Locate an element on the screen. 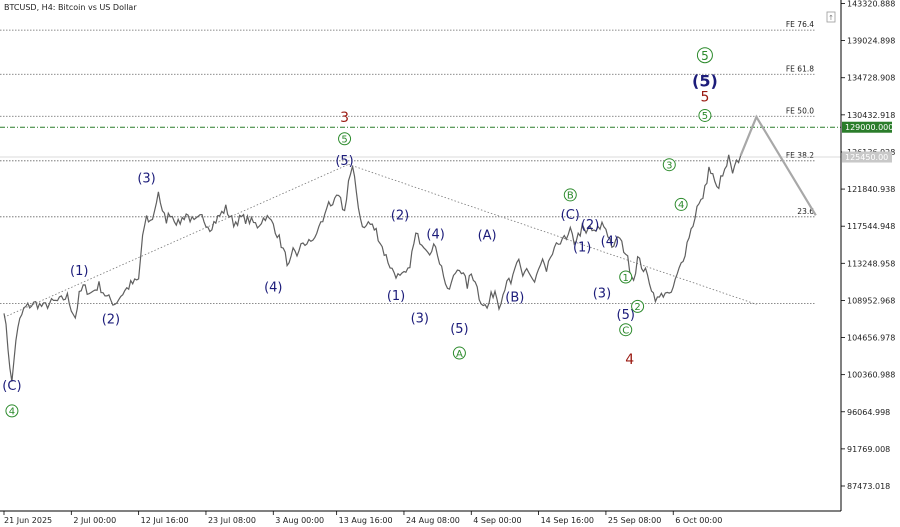 This screenshot has height=527, width=900. x-tick-label: 2 Jul 00:00 is located at coordinates (94, 520).